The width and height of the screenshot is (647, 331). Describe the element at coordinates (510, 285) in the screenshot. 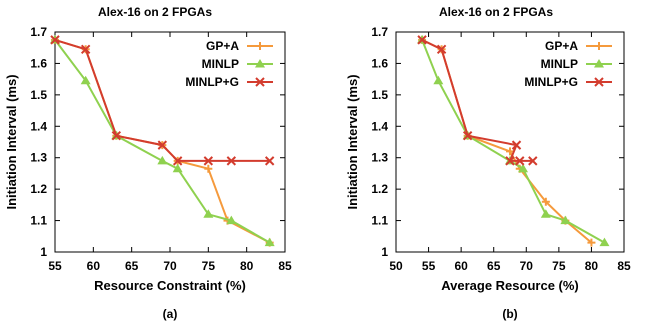

I see `x-axis-label: Average Resource (%)` at that location.